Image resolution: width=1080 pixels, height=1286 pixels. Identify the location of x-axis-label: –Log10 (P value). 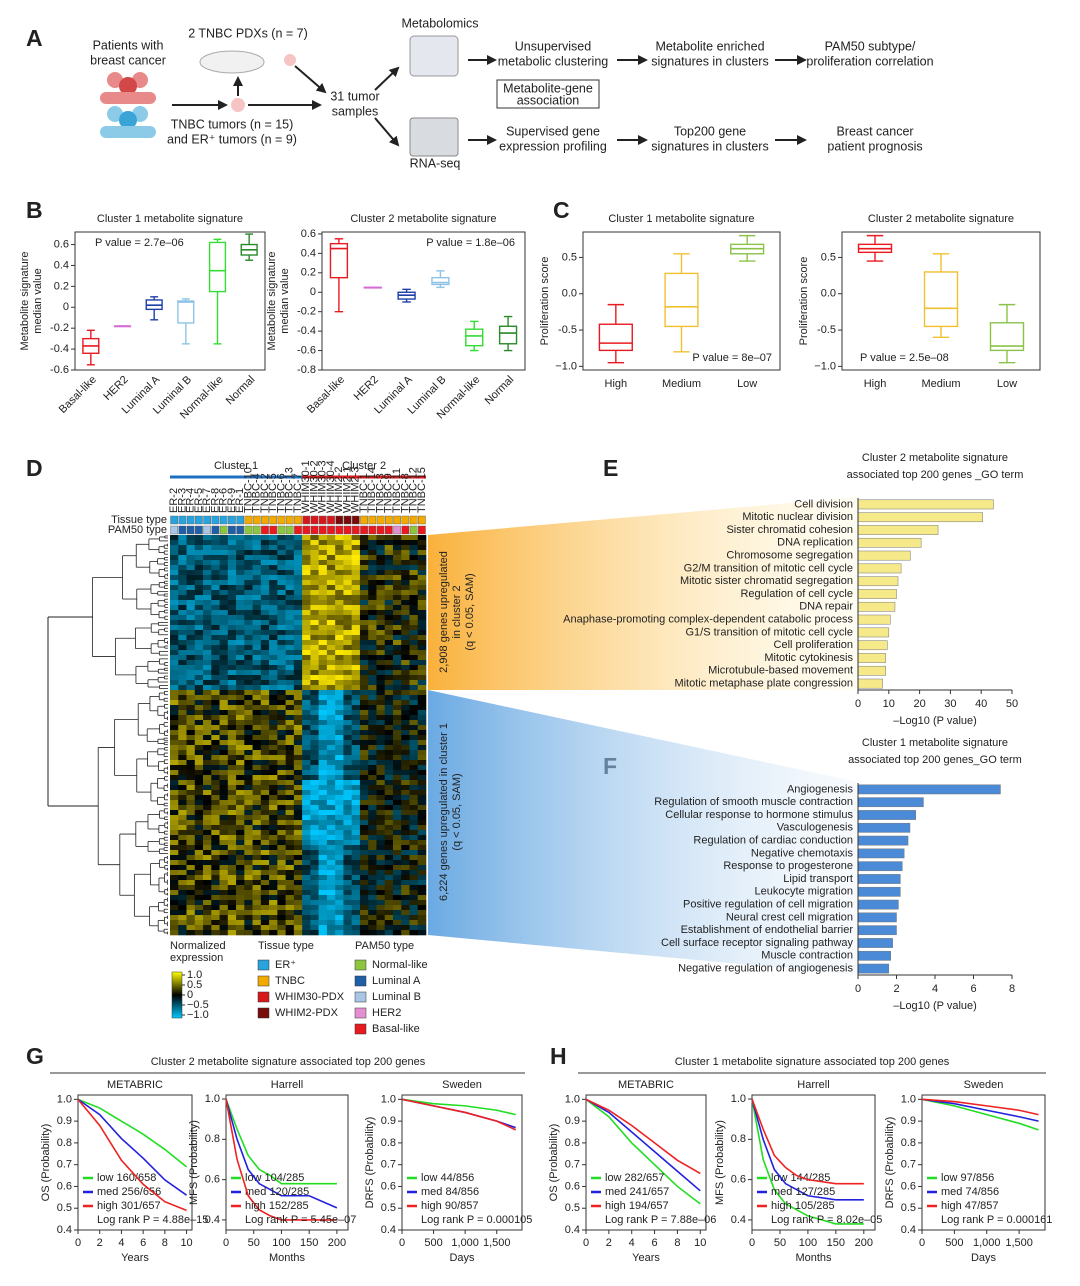
(935, 721).